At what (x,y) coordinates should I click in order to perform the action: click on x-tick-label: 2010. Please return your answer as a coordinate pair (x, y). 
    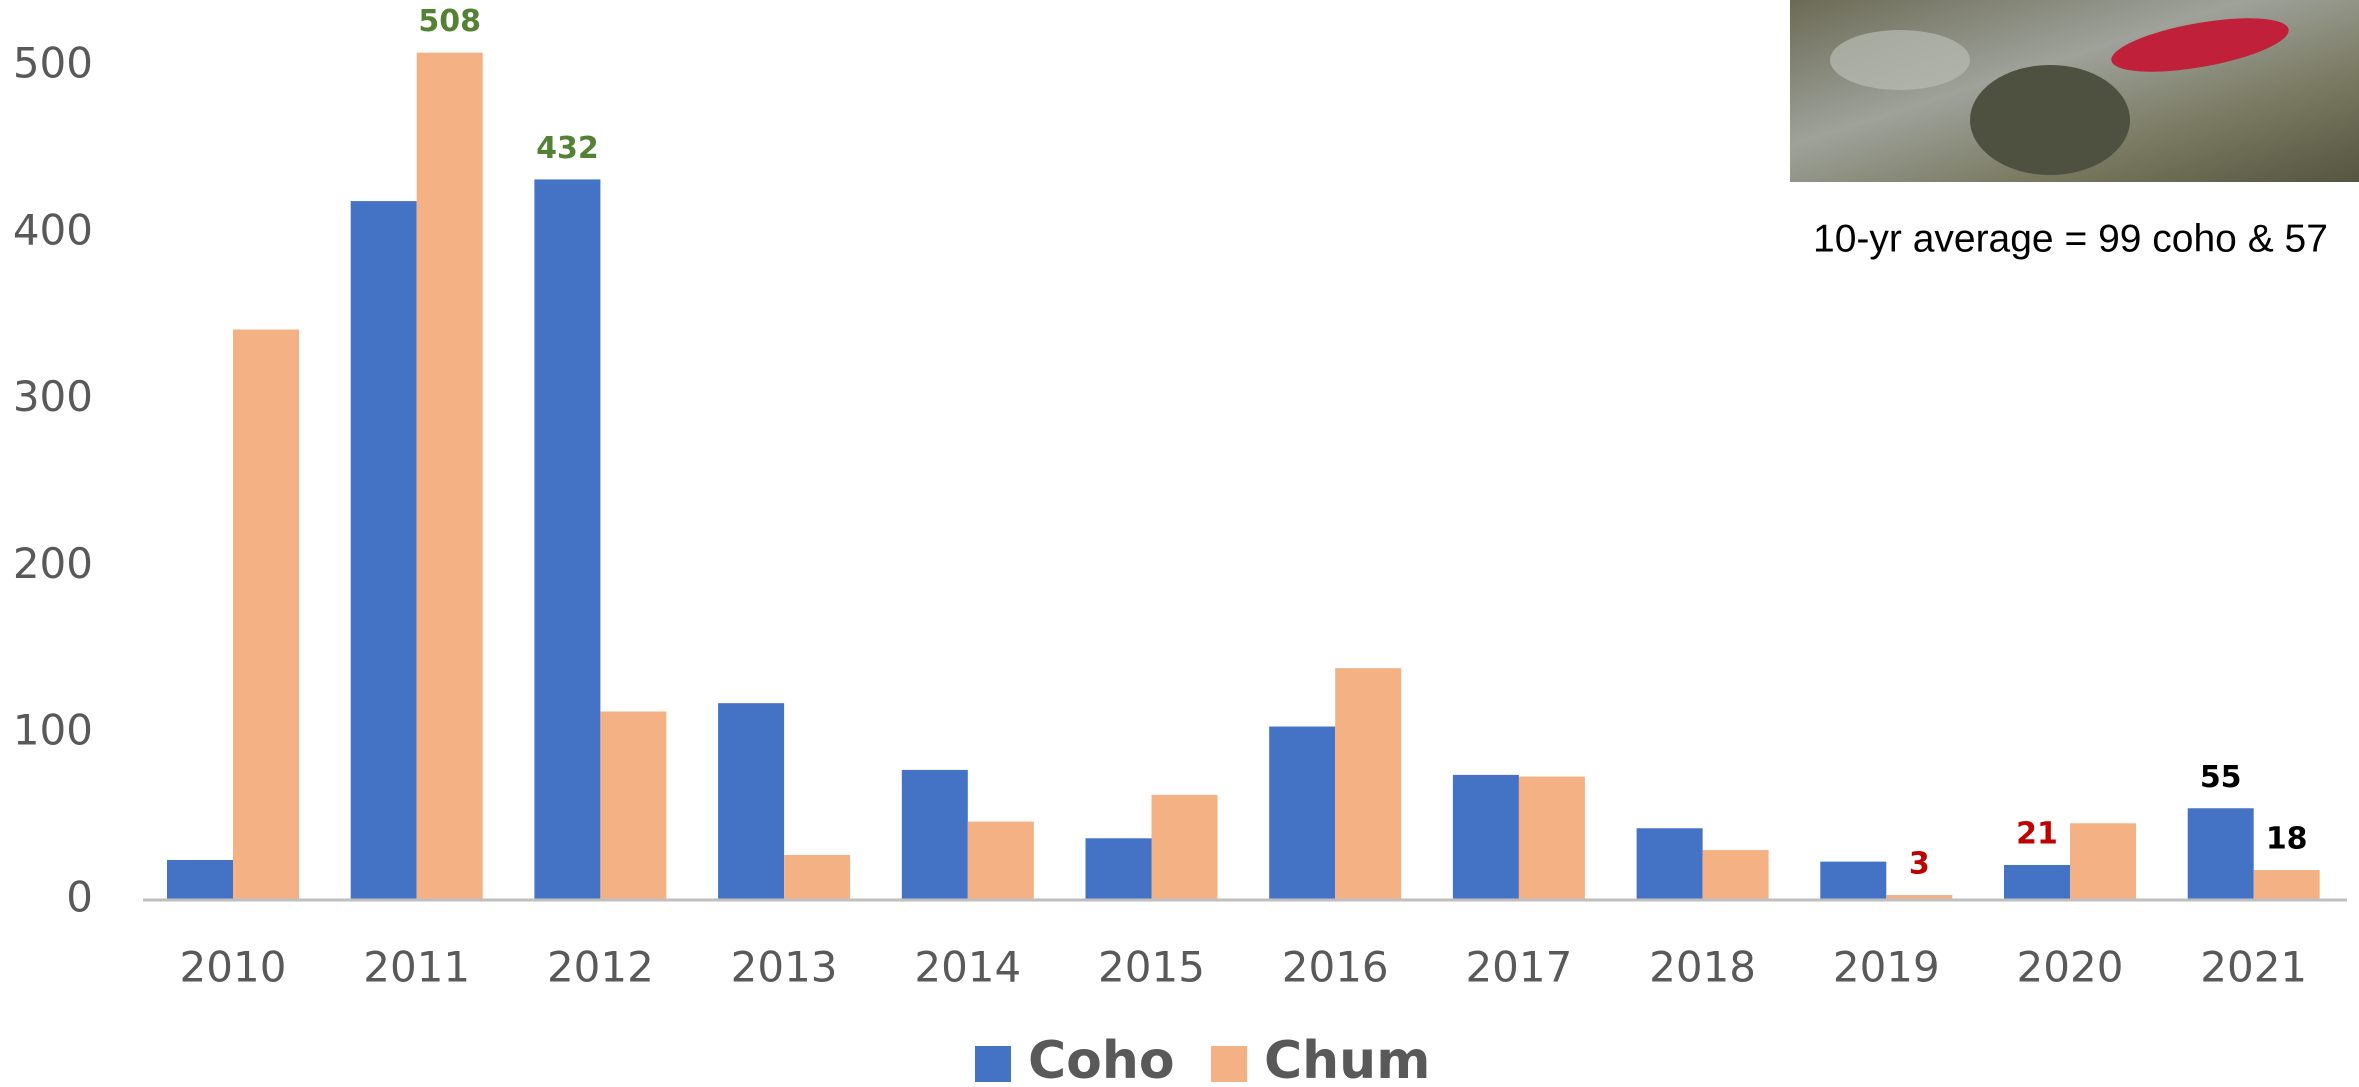
    Looking at the image, I should click on (233, 967).